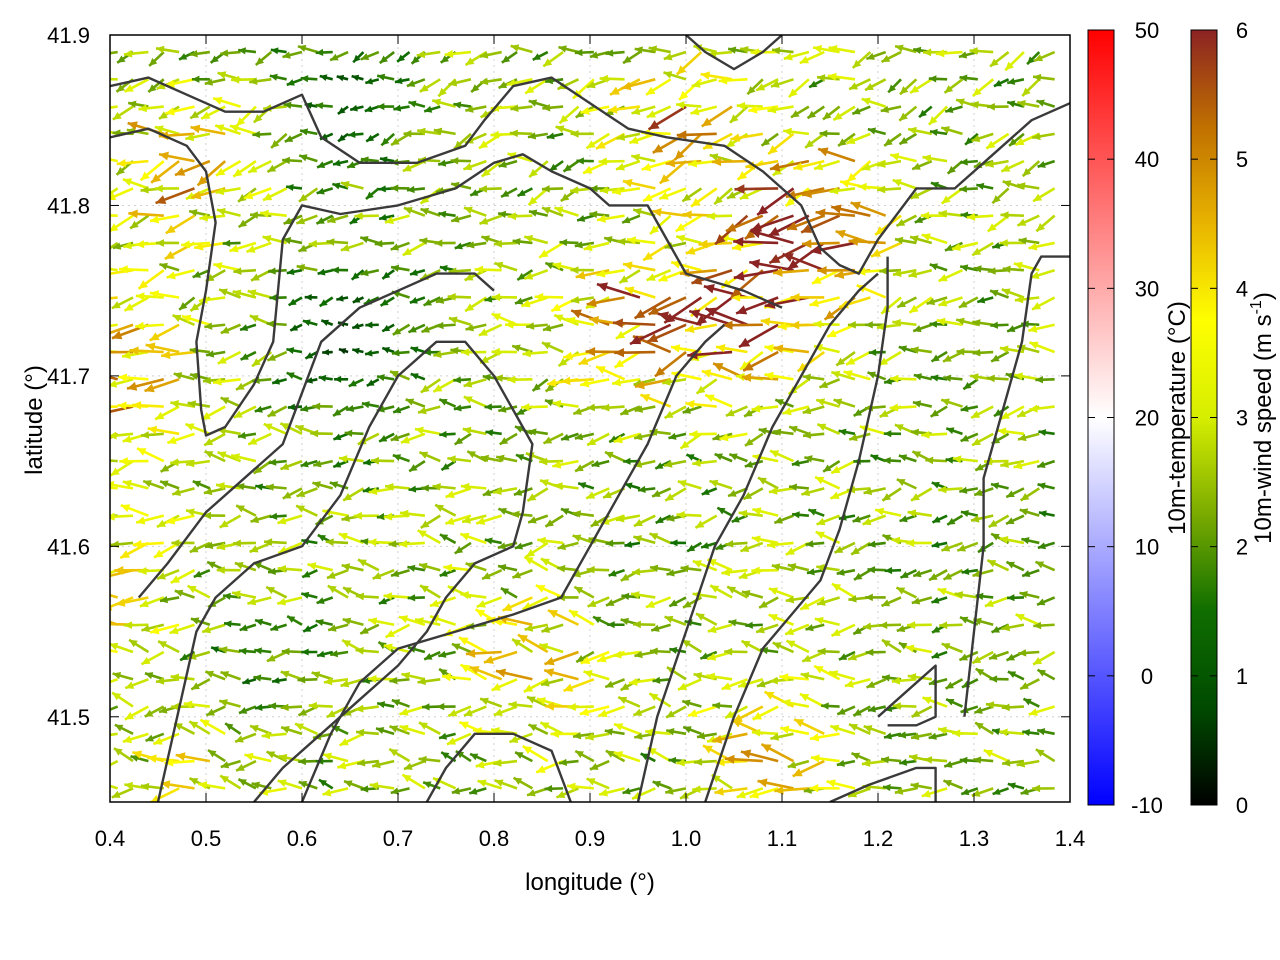 This screenshot has height=960, width=1280. Describe the element at coordinates (590, 882) in the screenshot. I see `x-axis-label: longitude (°)` at that location.